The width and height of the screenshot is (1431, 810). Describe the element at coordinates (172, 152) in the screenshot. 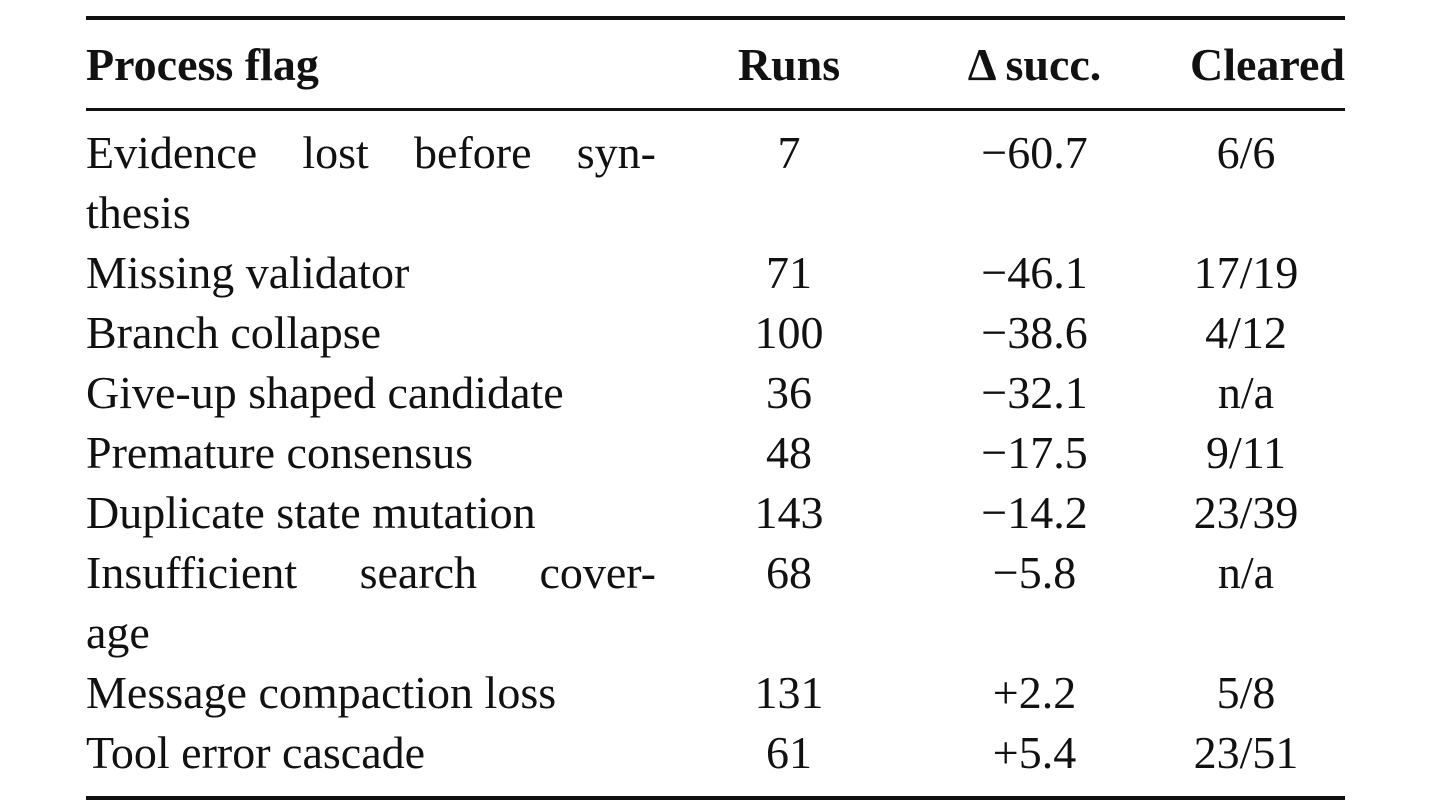

I see `process-flag-text: Evidence` at that location.